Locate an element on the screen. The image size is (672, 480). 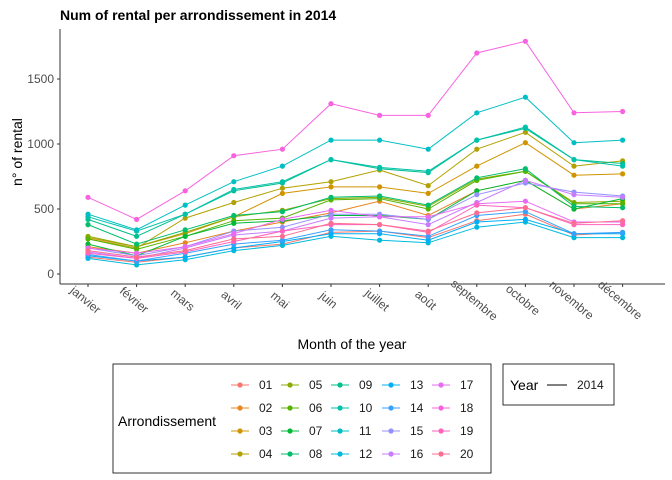
year-legend-entry: 2014 is located at coordinates (590, 385).